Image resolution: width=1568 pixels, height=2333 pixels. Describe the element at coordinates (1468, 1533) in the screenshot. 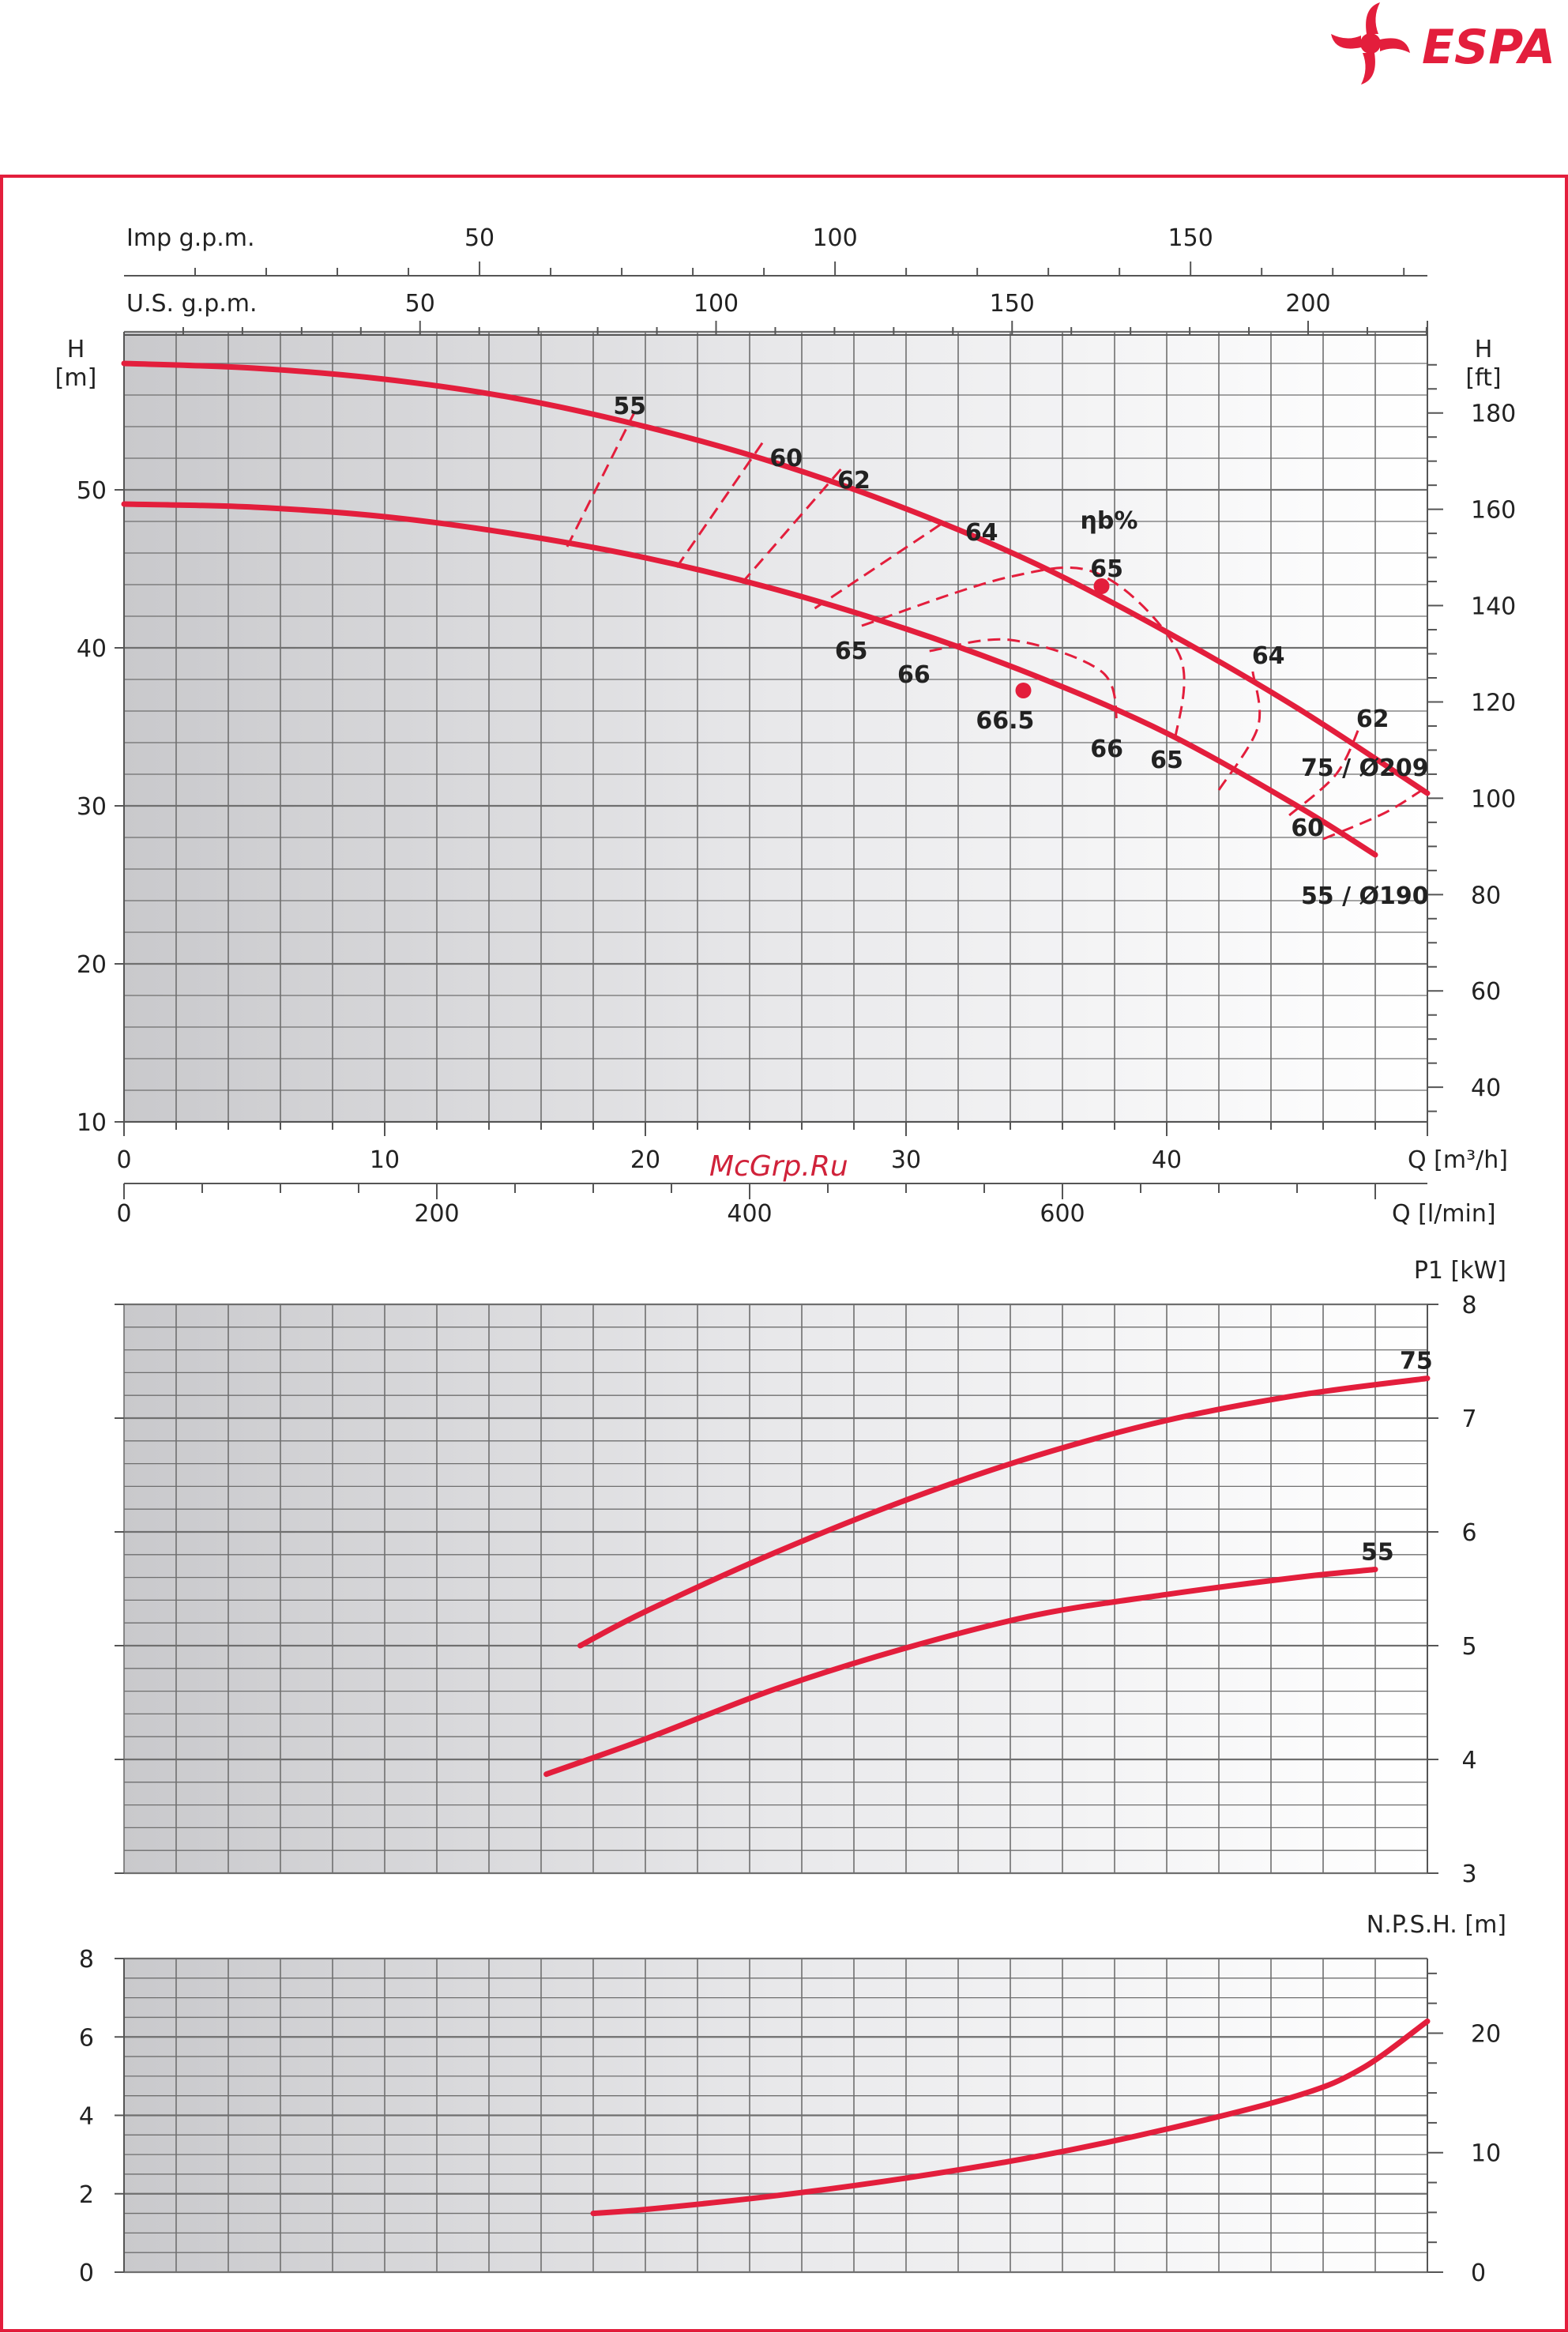

I see `power-tick-label: 6` at that location.